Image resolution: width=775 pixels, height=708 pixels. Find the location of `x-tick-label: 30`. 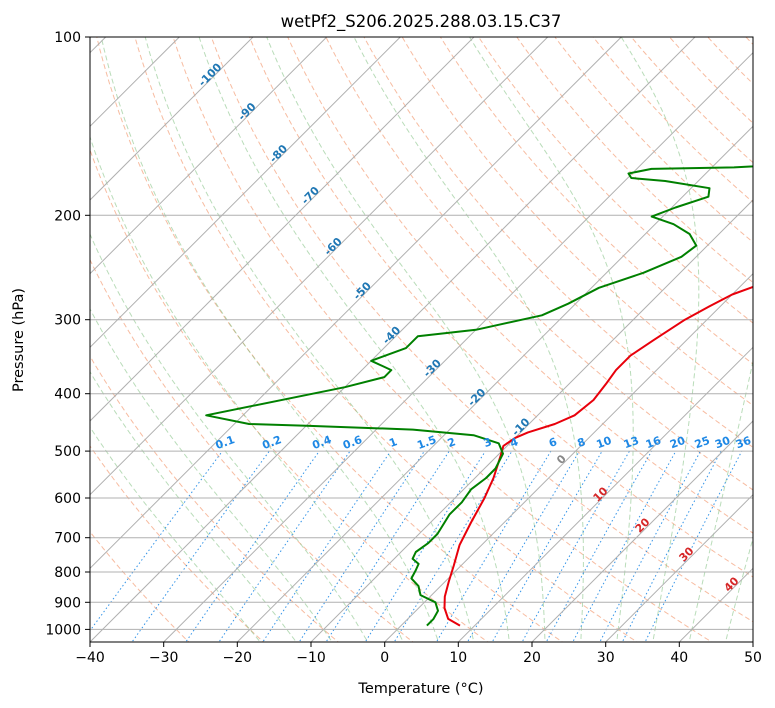

x-tick-label: 30 is located at coordinates (606, 658).